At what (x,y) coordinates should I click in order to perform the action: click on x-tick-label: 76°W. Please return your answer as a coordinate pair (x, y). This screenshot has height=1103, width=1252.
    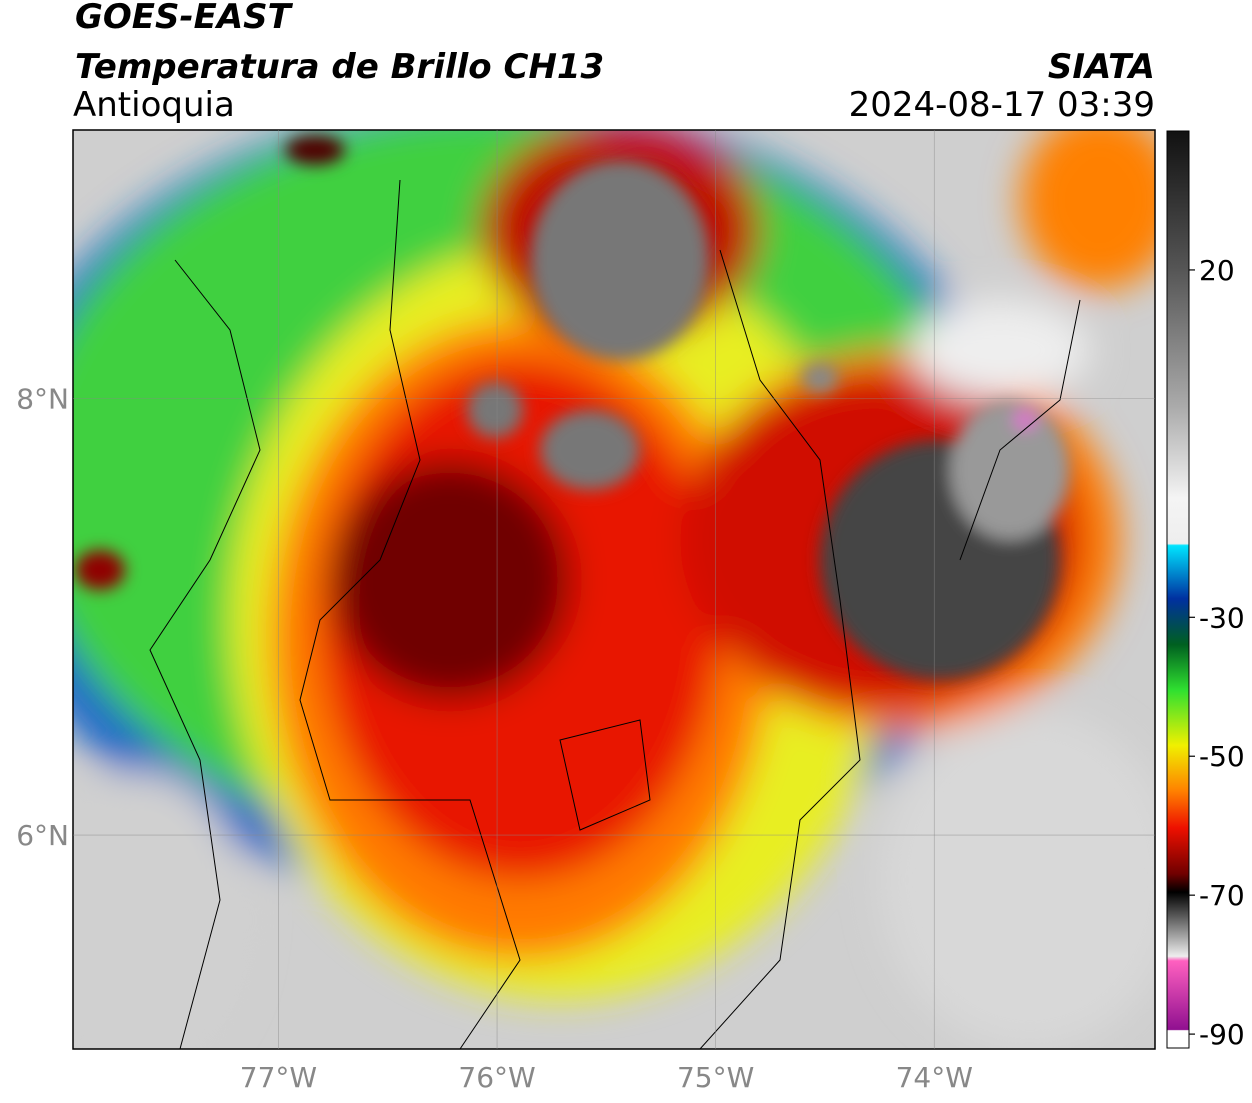
    Looking at the image, I should click on (496, 1077).